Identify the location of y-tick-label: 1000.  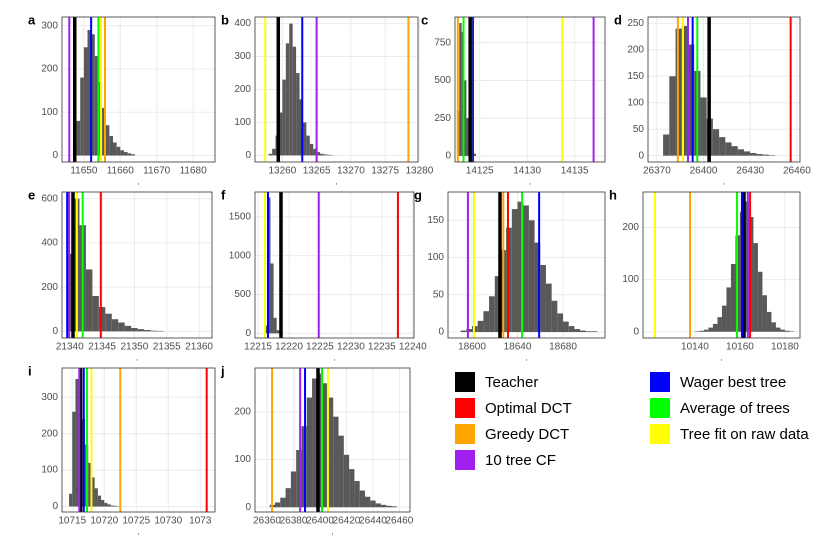
(240, 255).